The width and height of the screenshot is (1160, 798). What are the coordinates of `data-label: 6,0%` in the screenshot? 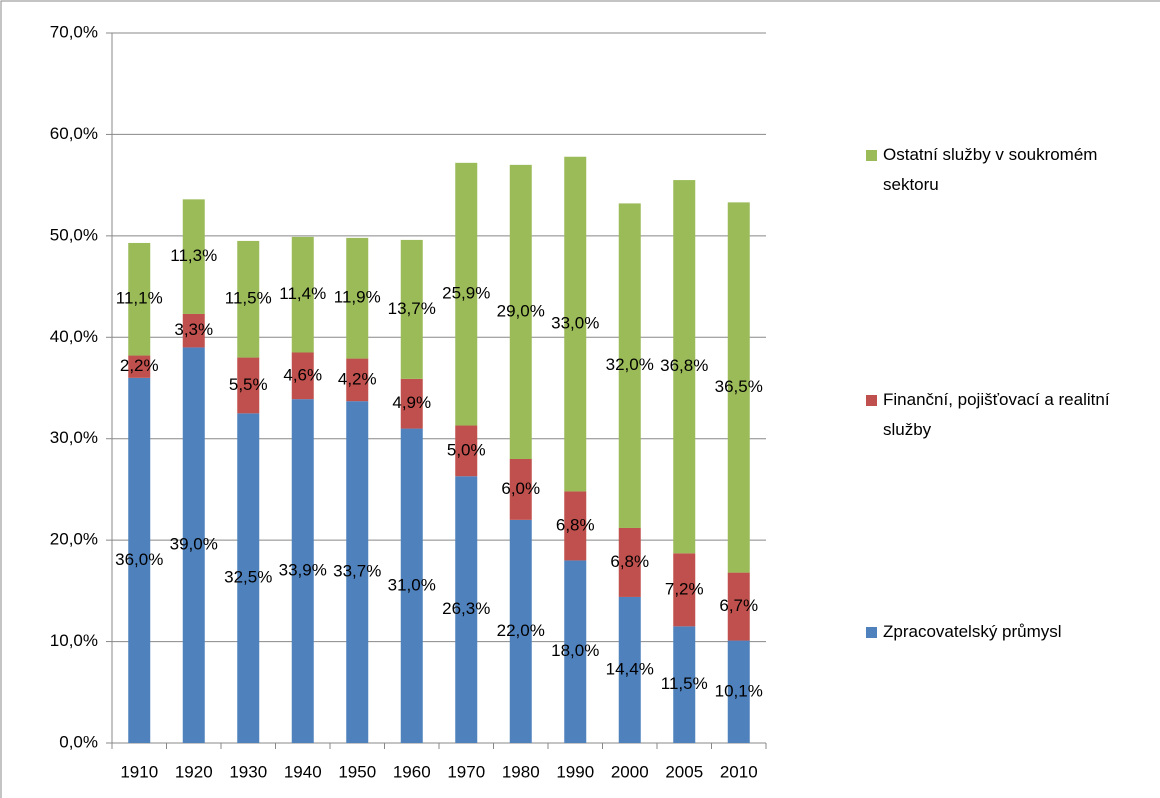 It's located at (520, 488).